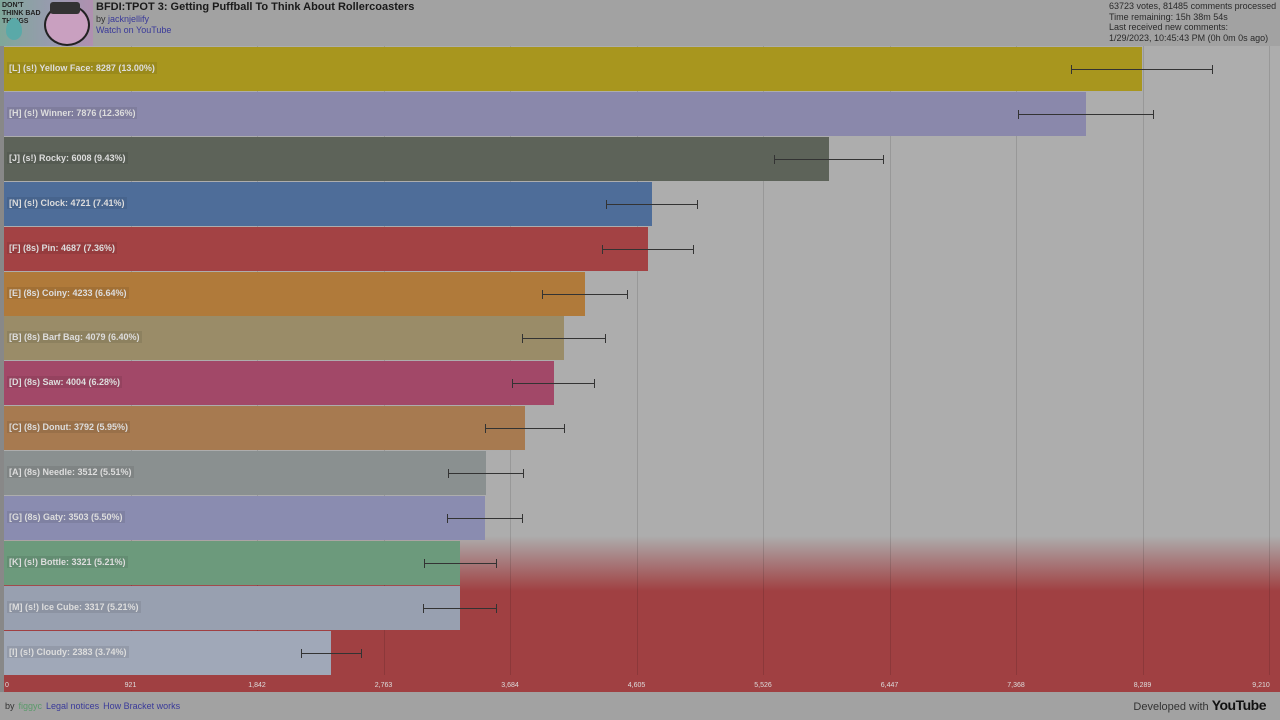 This screenshot has width=1280, height=720. I want to click on bar: [K] (s!) Bottle: 3321 (5.21%), so click(232, 562).